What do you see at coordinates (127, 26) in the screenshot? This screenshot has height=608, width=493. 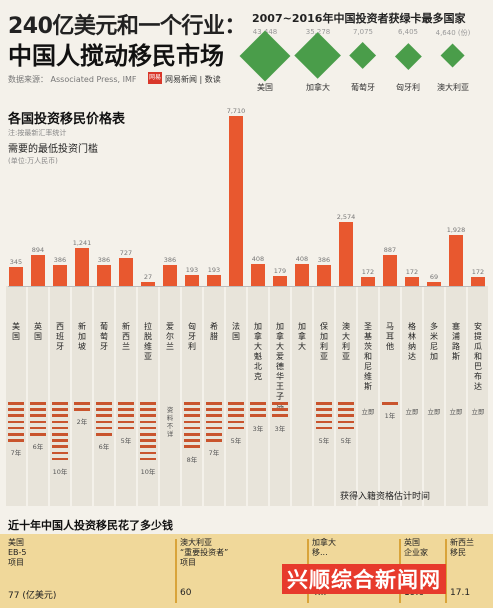 I see `title-line1: 240亿美元和一个行业：` at bounding box center [127, 26].